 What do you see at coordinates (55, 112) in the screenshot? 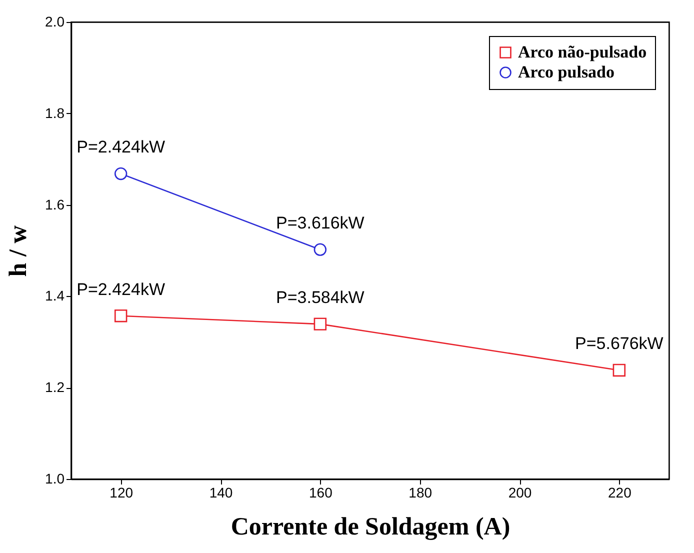
I see `y-tick-label: 1.8` at bounding box center [55, 112].